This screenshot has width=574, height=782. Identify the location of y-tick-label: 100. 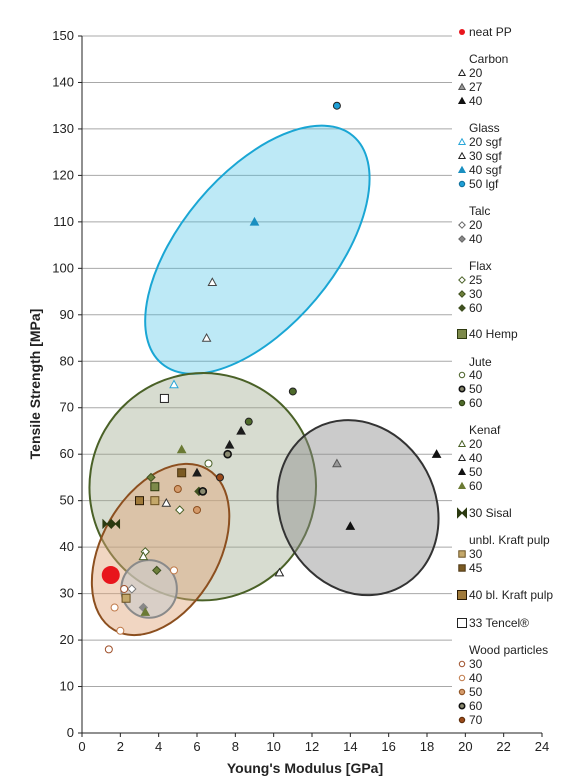
(63, 267).